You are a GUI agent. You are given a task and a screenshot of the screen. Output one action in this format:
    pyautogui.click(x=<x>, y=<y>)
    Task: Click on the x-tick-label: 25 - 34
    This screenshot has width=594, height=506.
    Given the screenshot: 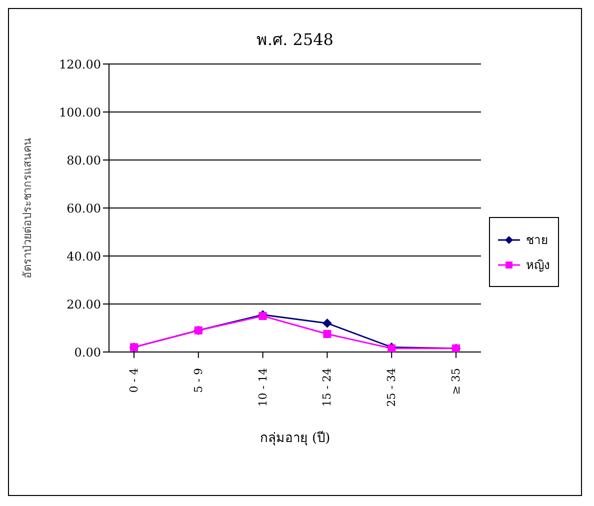 What is the action you would take?
    pyautogui.click(x=391, y=387)
    